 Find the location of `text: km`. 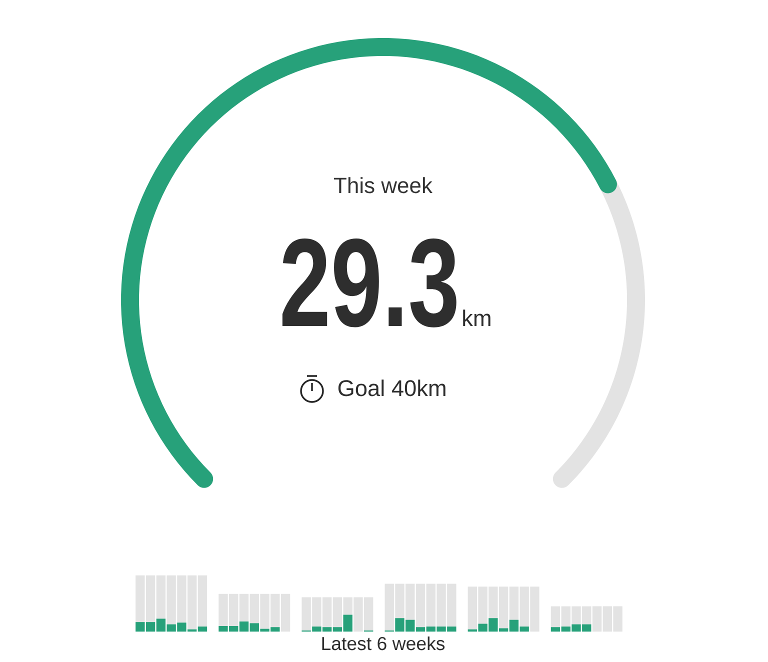

text: km is located at coordinates (476, 318).